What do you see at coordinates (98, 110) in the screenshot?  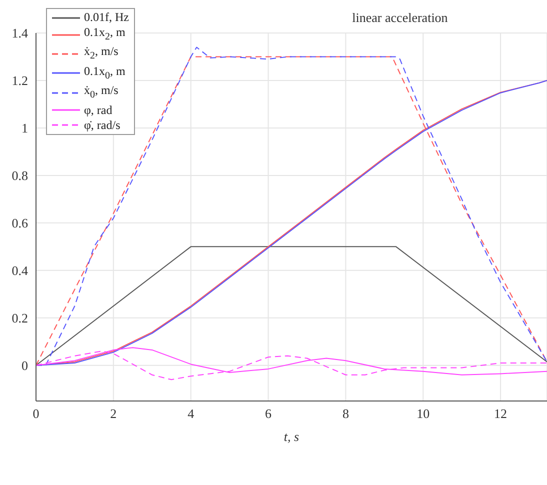 I see `legend-label: φ, rad` at bounding box center [98, 110].